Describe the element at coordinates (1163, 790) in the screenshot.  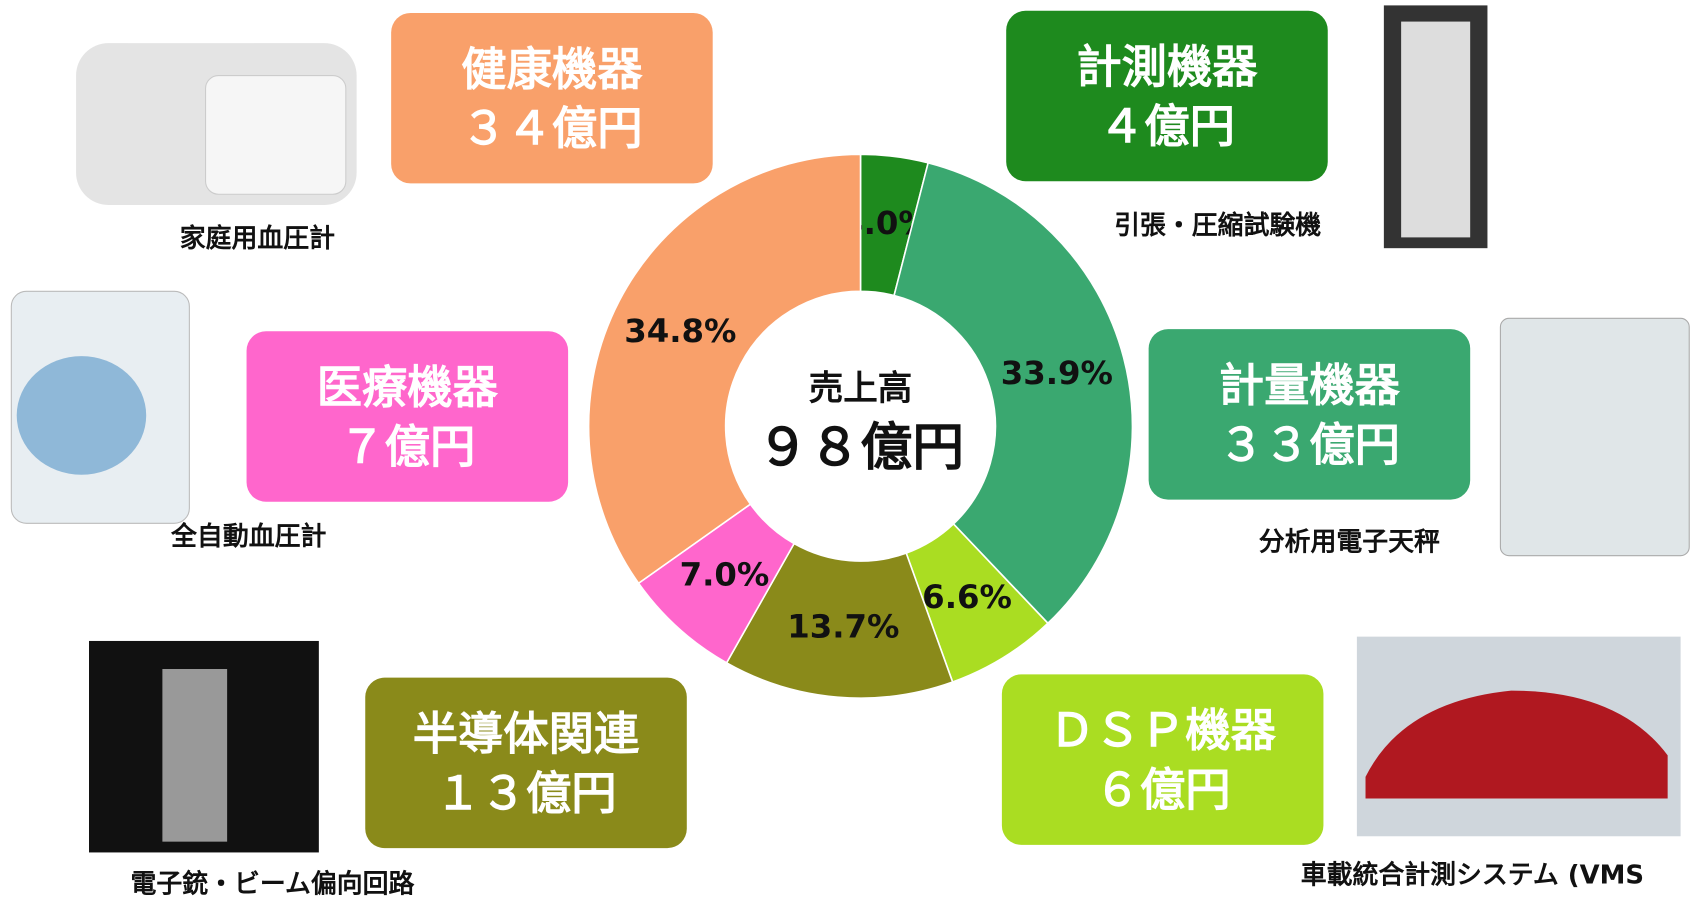
I see `box-amount: ６億円` at that location.